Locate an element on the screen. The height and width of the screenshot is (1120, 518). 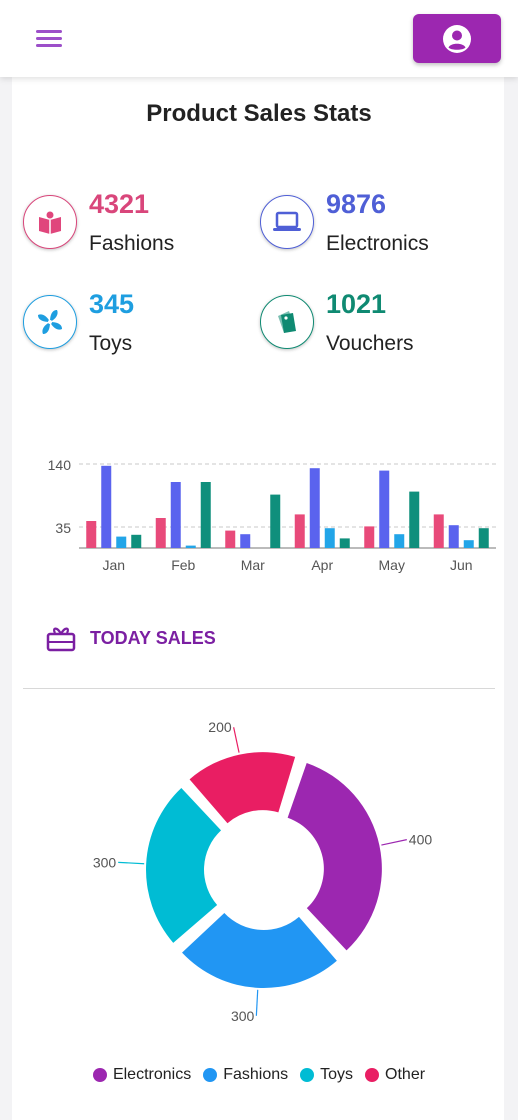
legend-item: Fashions is located at coordinates (245, 1075).